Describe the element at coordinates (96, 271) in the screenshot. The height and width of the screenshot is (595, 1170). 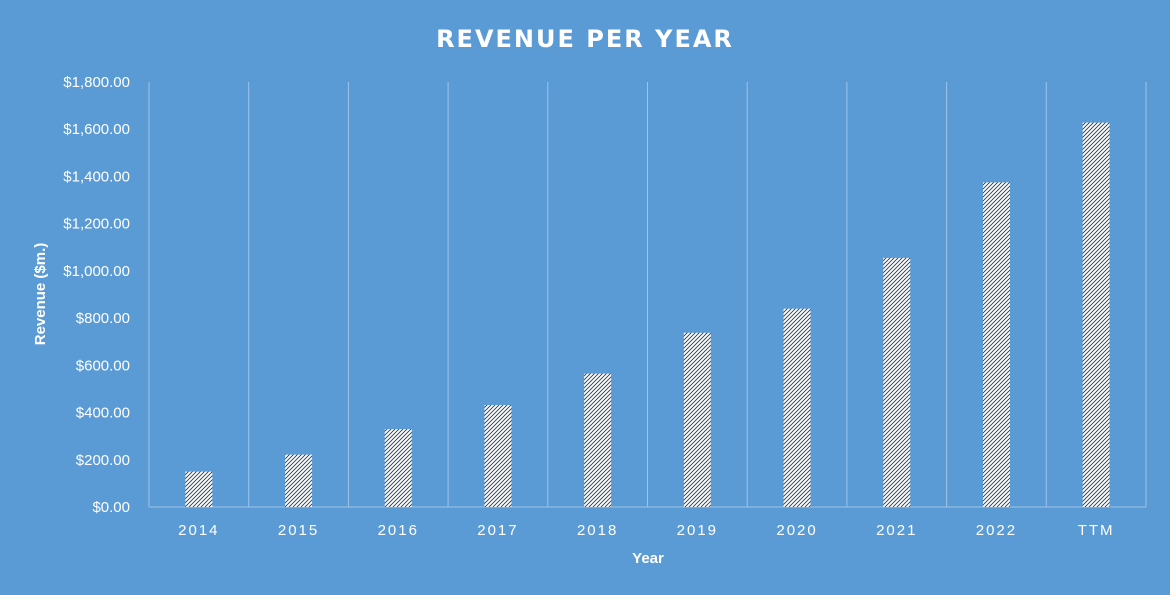
I see `y-tick-label: $1,000.00` at that location.